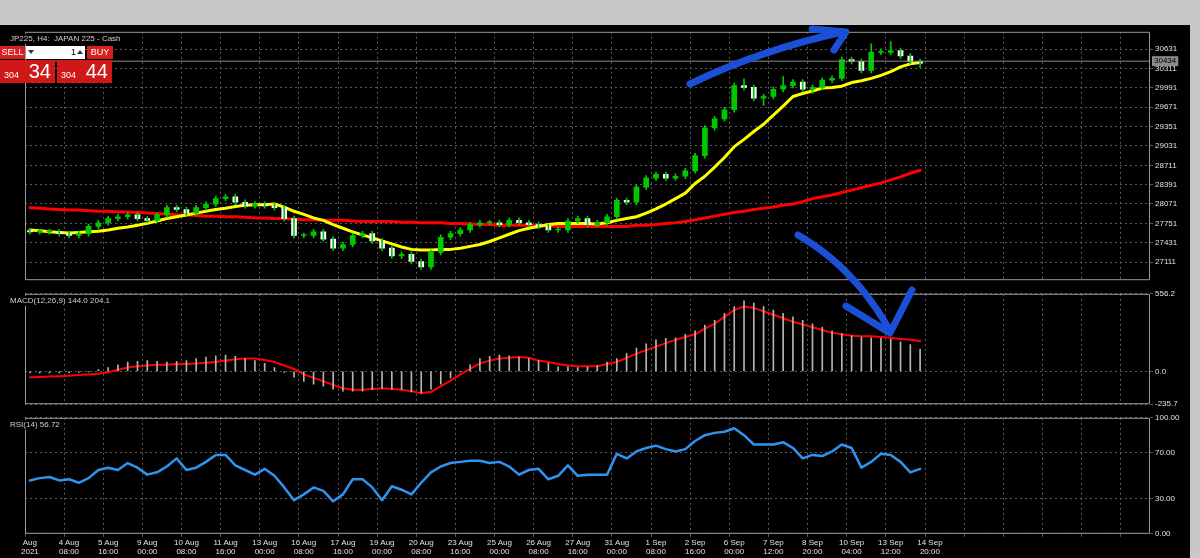 This screenshot has width=1200, height=558. I want to click on annotation: 34, so click(39, 71).